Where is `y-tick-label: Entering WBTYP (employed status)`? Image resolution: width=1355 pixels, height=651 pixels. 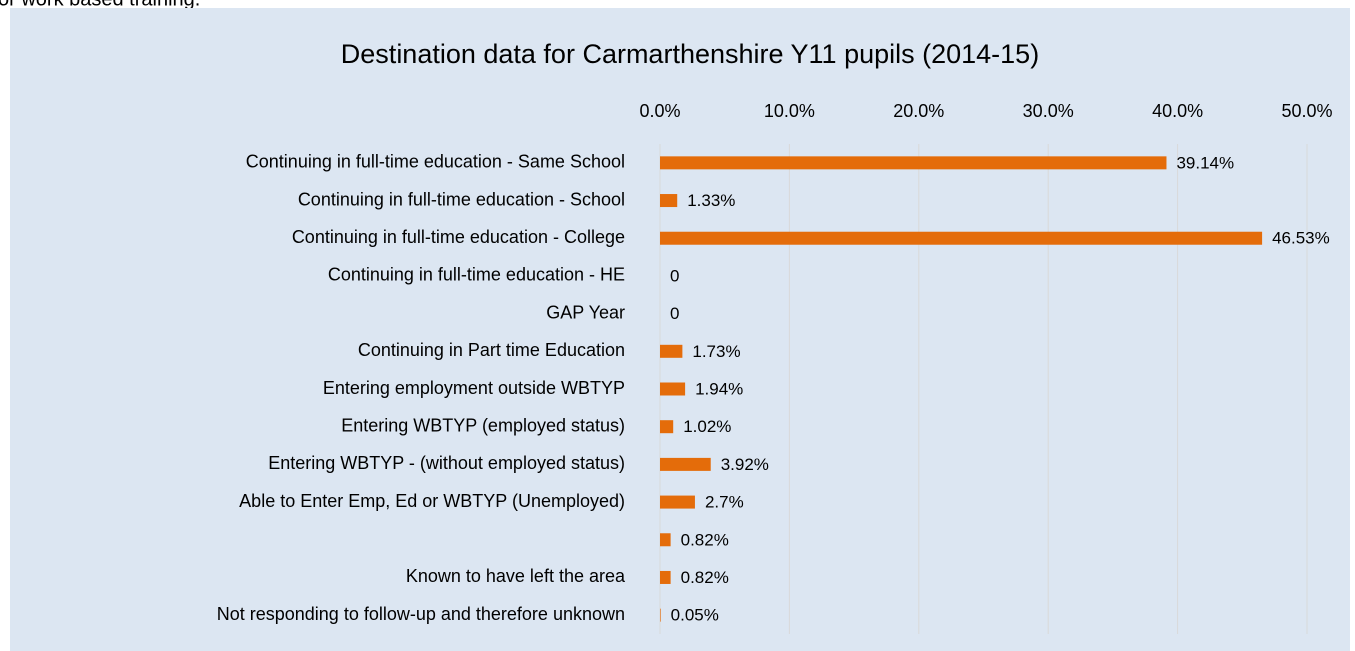
y-tick-label: Entering WBTYP (employed status) is located at coordinates (483, 425).